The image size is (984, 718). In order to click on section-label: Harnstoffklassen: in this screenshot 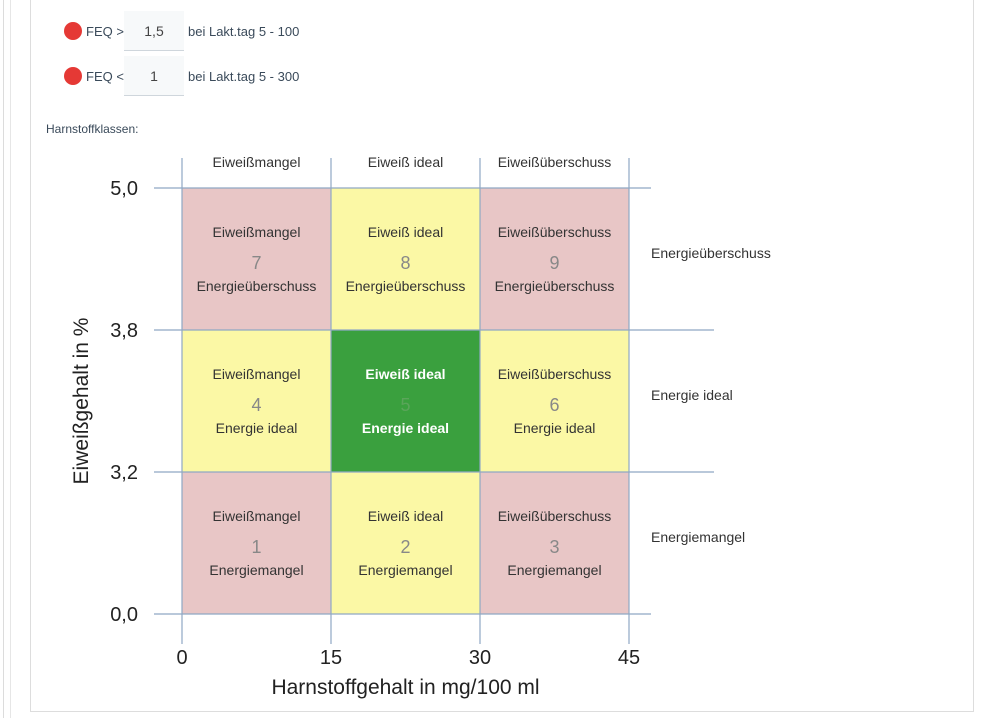, I will do `click(92, 129)`.